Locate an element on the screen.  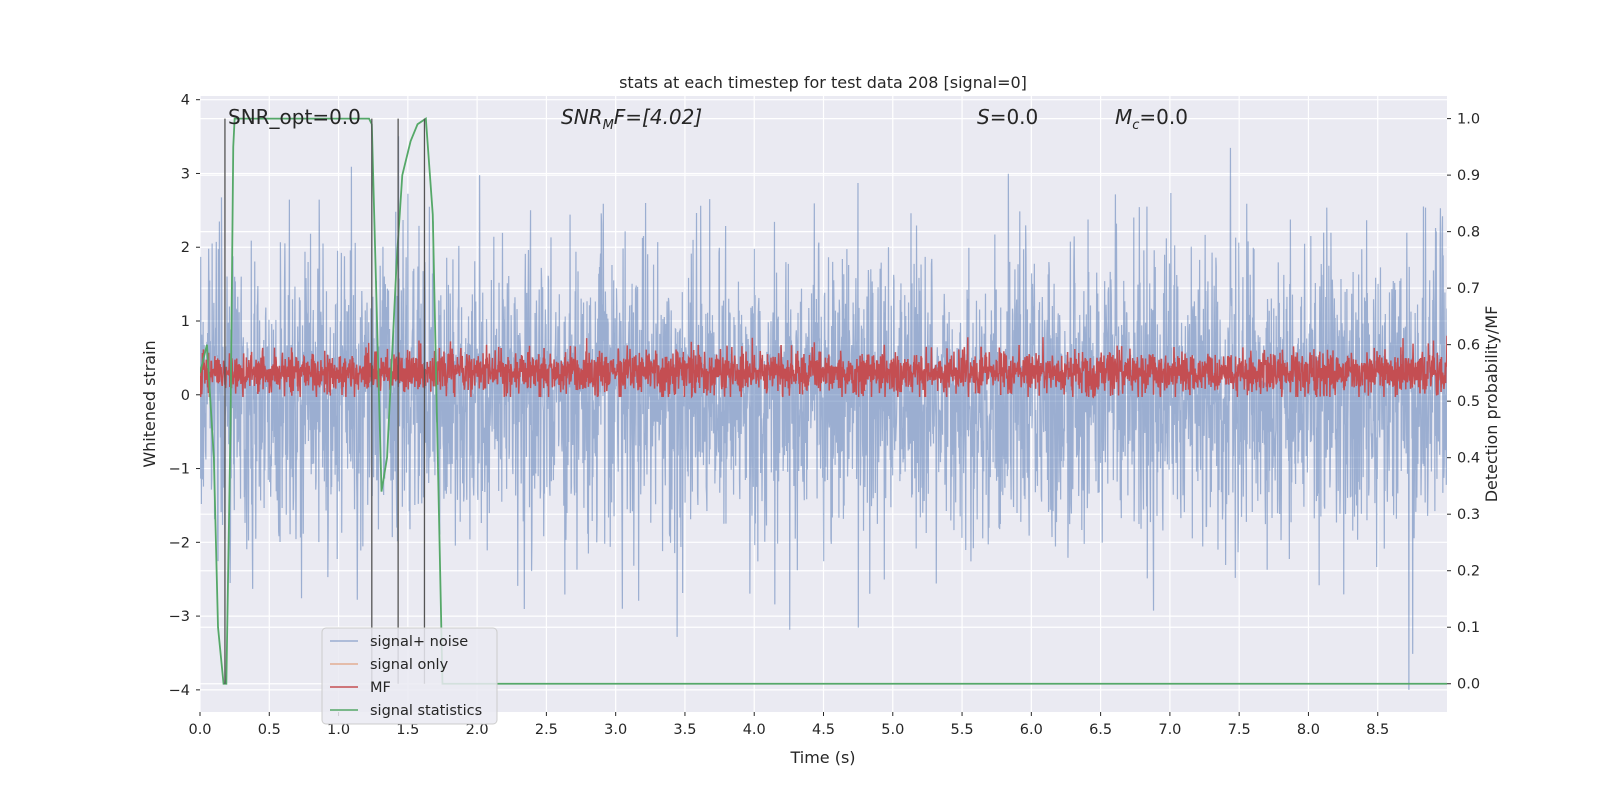
annotation-snr-mf: SNRMF=[4.02] is located at coordinates (631, 119).